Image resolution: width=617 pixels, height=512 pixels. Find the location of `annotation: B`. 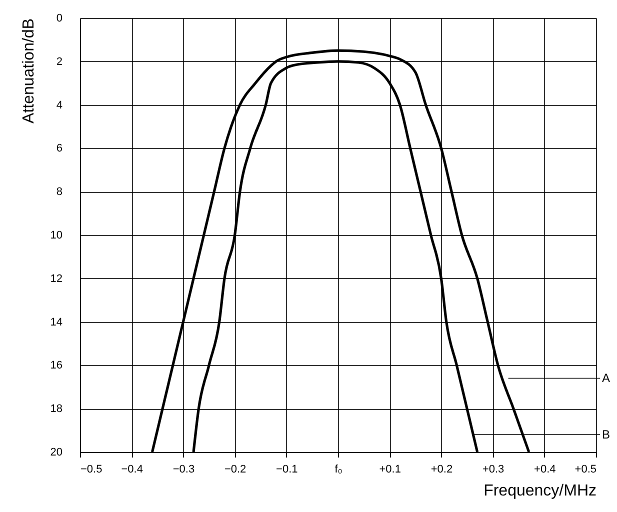

annotation: B is located at coordinates (606, 435).